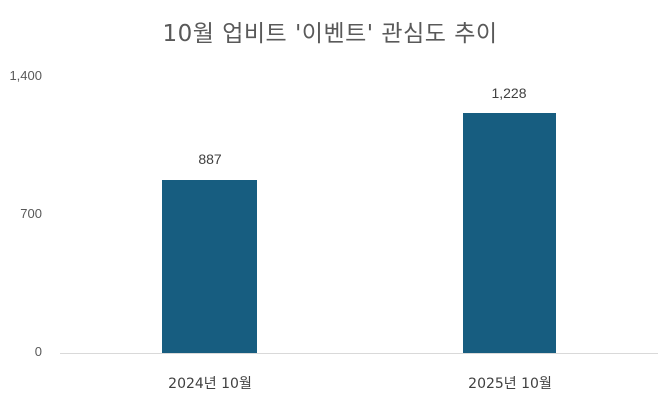 This screenshot has height=401, width=660. What do you see at coordinates (25, 75) in the screenshot?
I see `y-tick-1400: 1,400` at bounding box center [25, 75].